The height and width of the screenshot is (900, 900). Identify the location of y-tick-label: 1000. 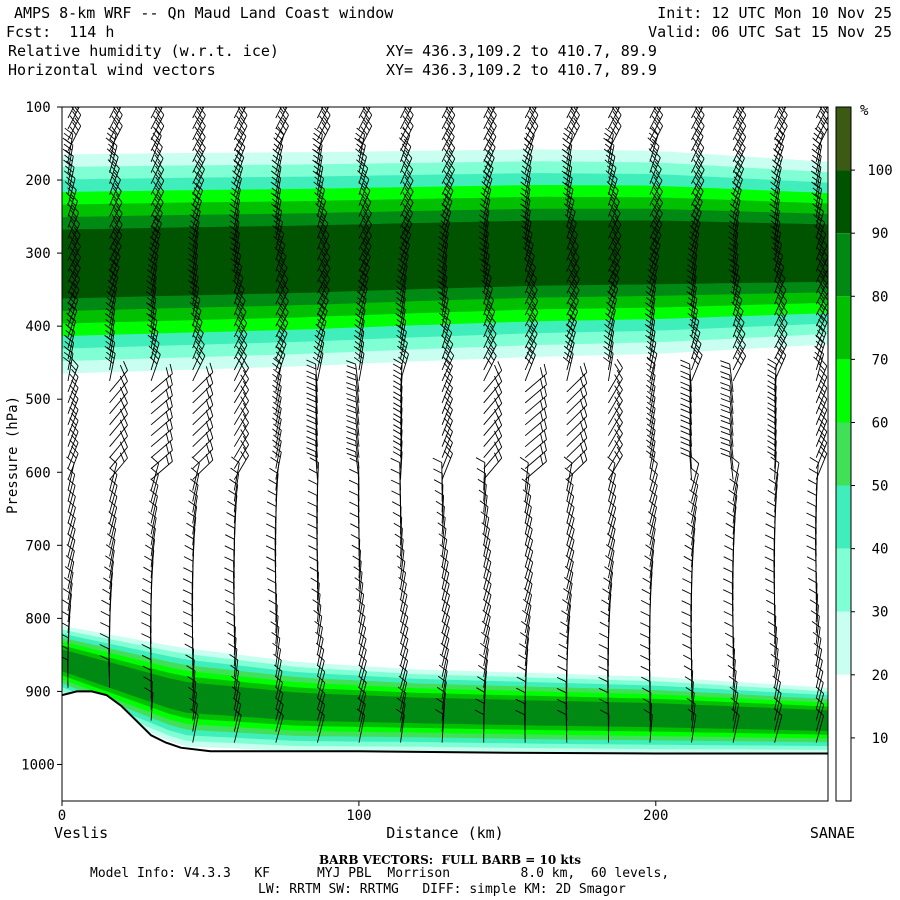
(38, 765).